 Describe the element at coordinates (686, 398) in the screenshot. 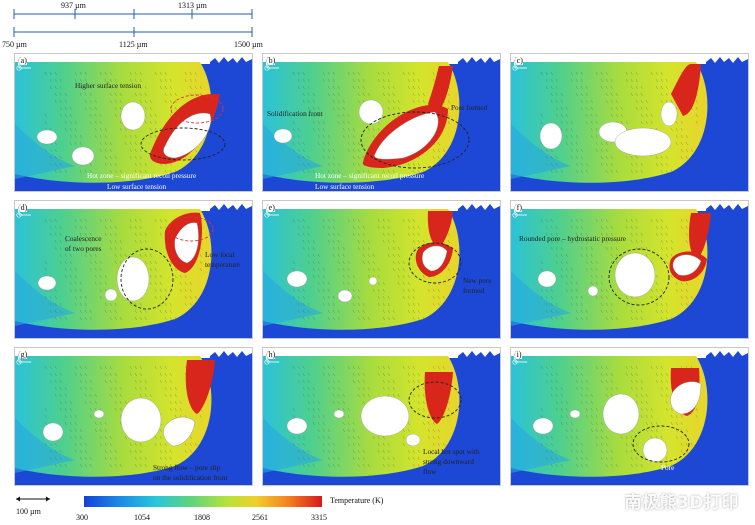

I see `keyhole-pore-i` at that location.